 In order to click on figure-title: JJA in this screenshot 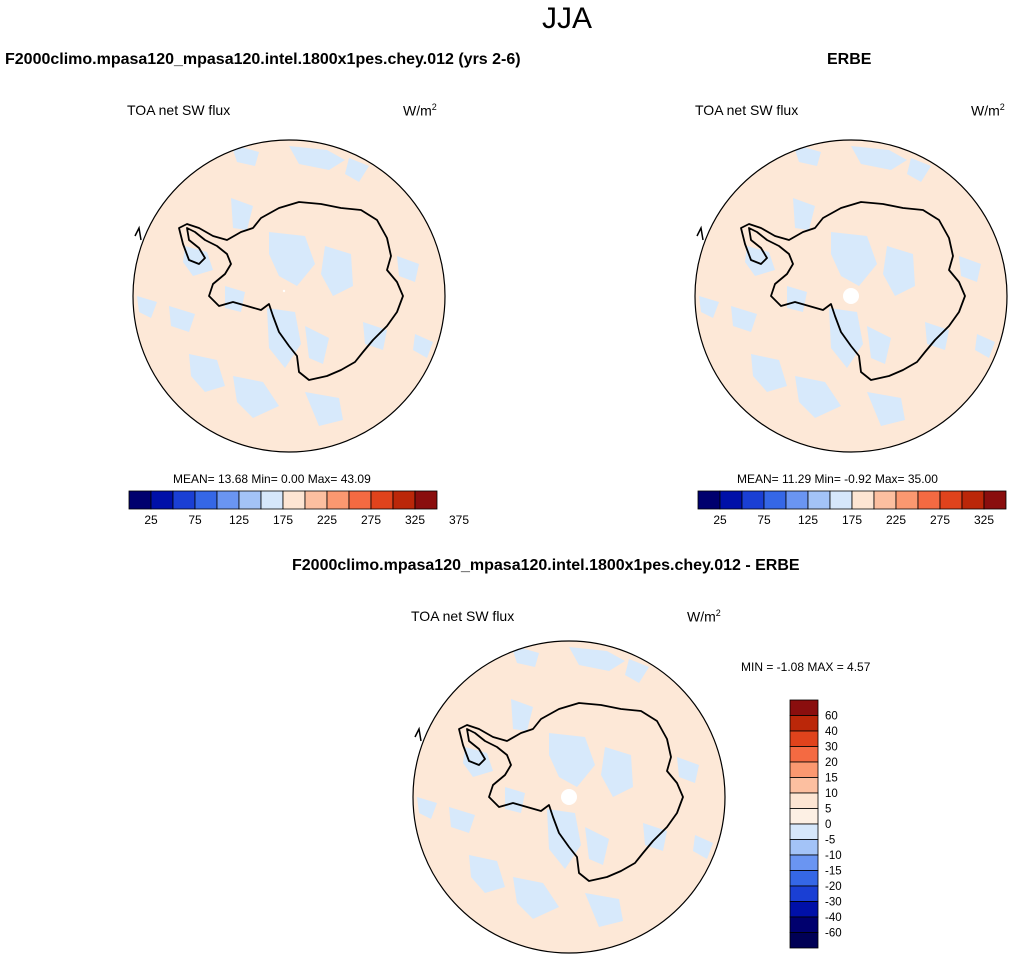, I will do `click(566, 18)`.